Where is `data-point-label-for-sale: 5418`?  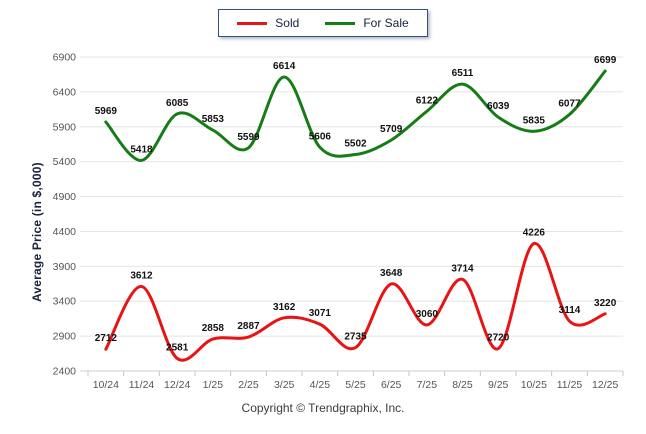
data-point-label-for-sale: 5418 is located at coordinates (141, 149).